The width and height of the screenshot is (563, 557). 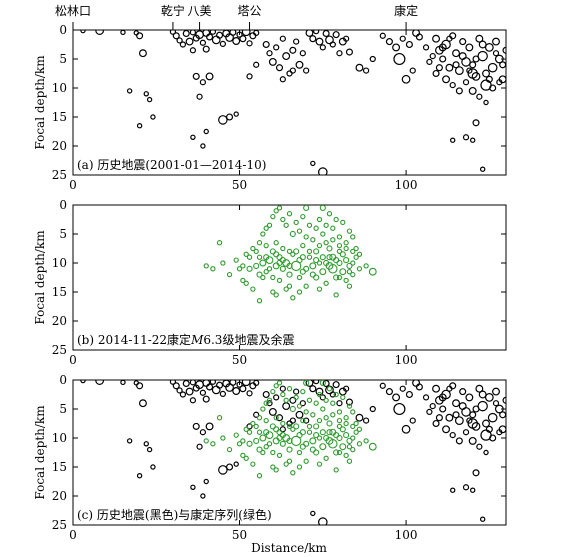 I want to click on place-label: 乾宁, so click(x=173, y=10).